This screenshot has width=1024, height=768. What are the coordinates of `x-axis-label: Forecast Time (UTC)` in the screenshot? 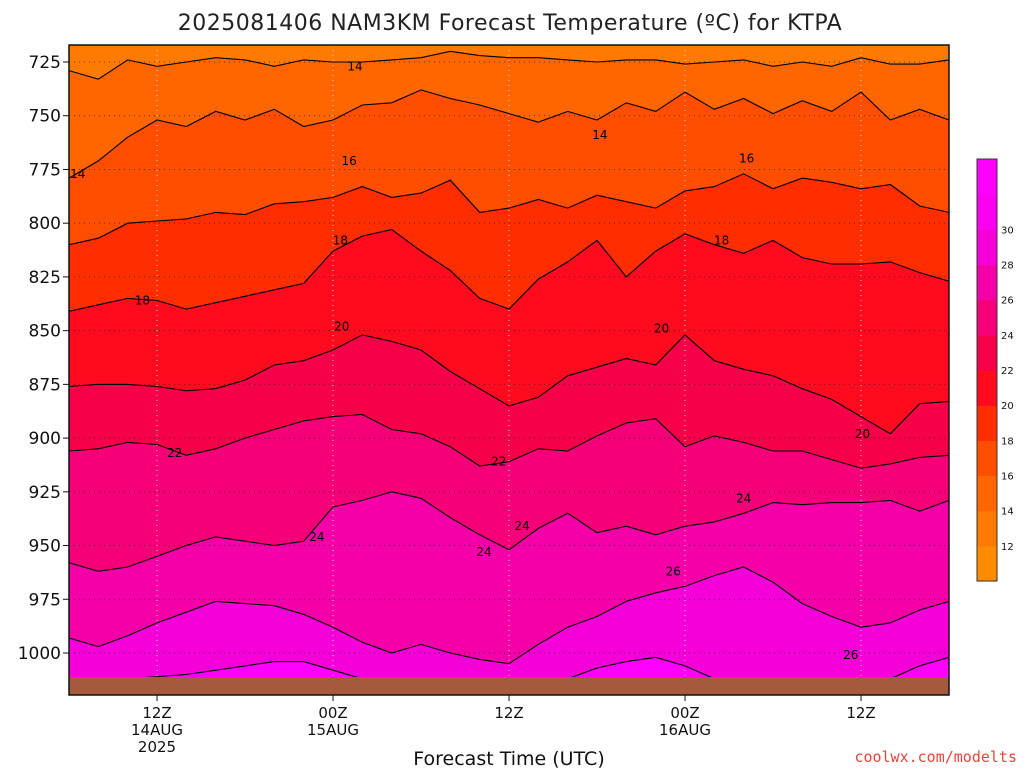 It's located at (508, 758).